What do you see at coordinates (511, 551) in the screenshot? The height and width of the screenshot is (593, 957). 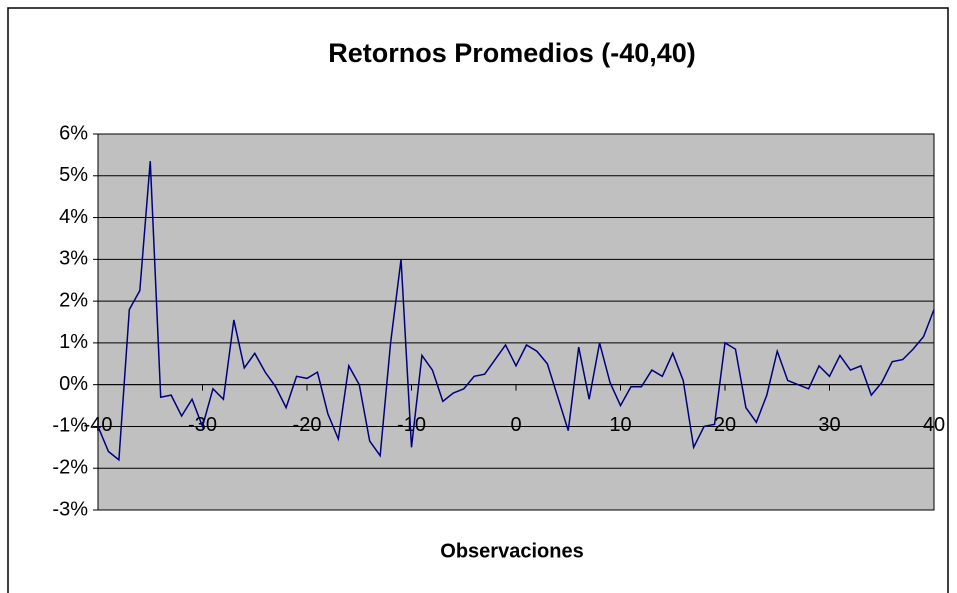 I see `x-axis-title: Observaciones` at bounding box center [511, 551].